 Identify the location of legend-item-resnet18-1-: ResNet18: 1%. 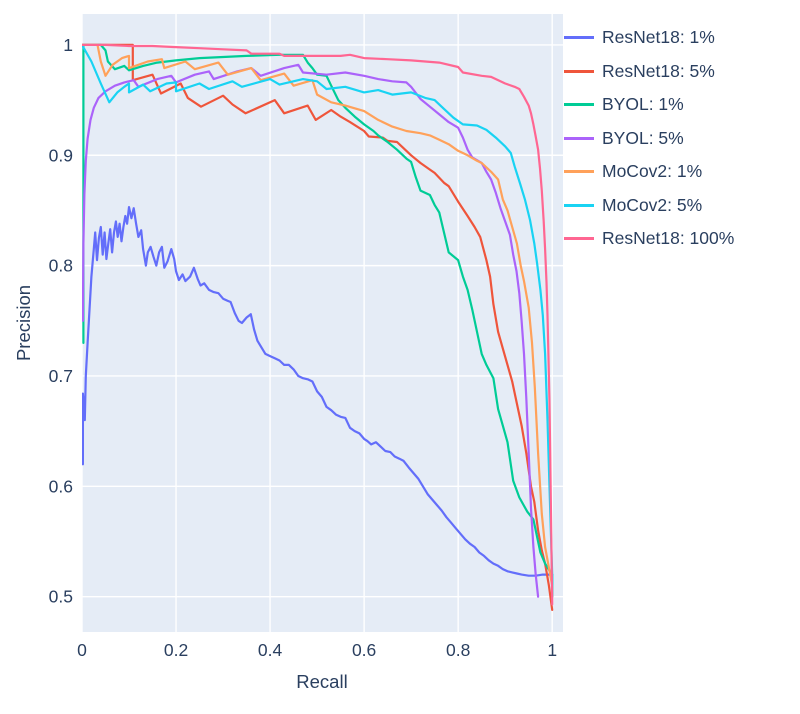
(649, 38).